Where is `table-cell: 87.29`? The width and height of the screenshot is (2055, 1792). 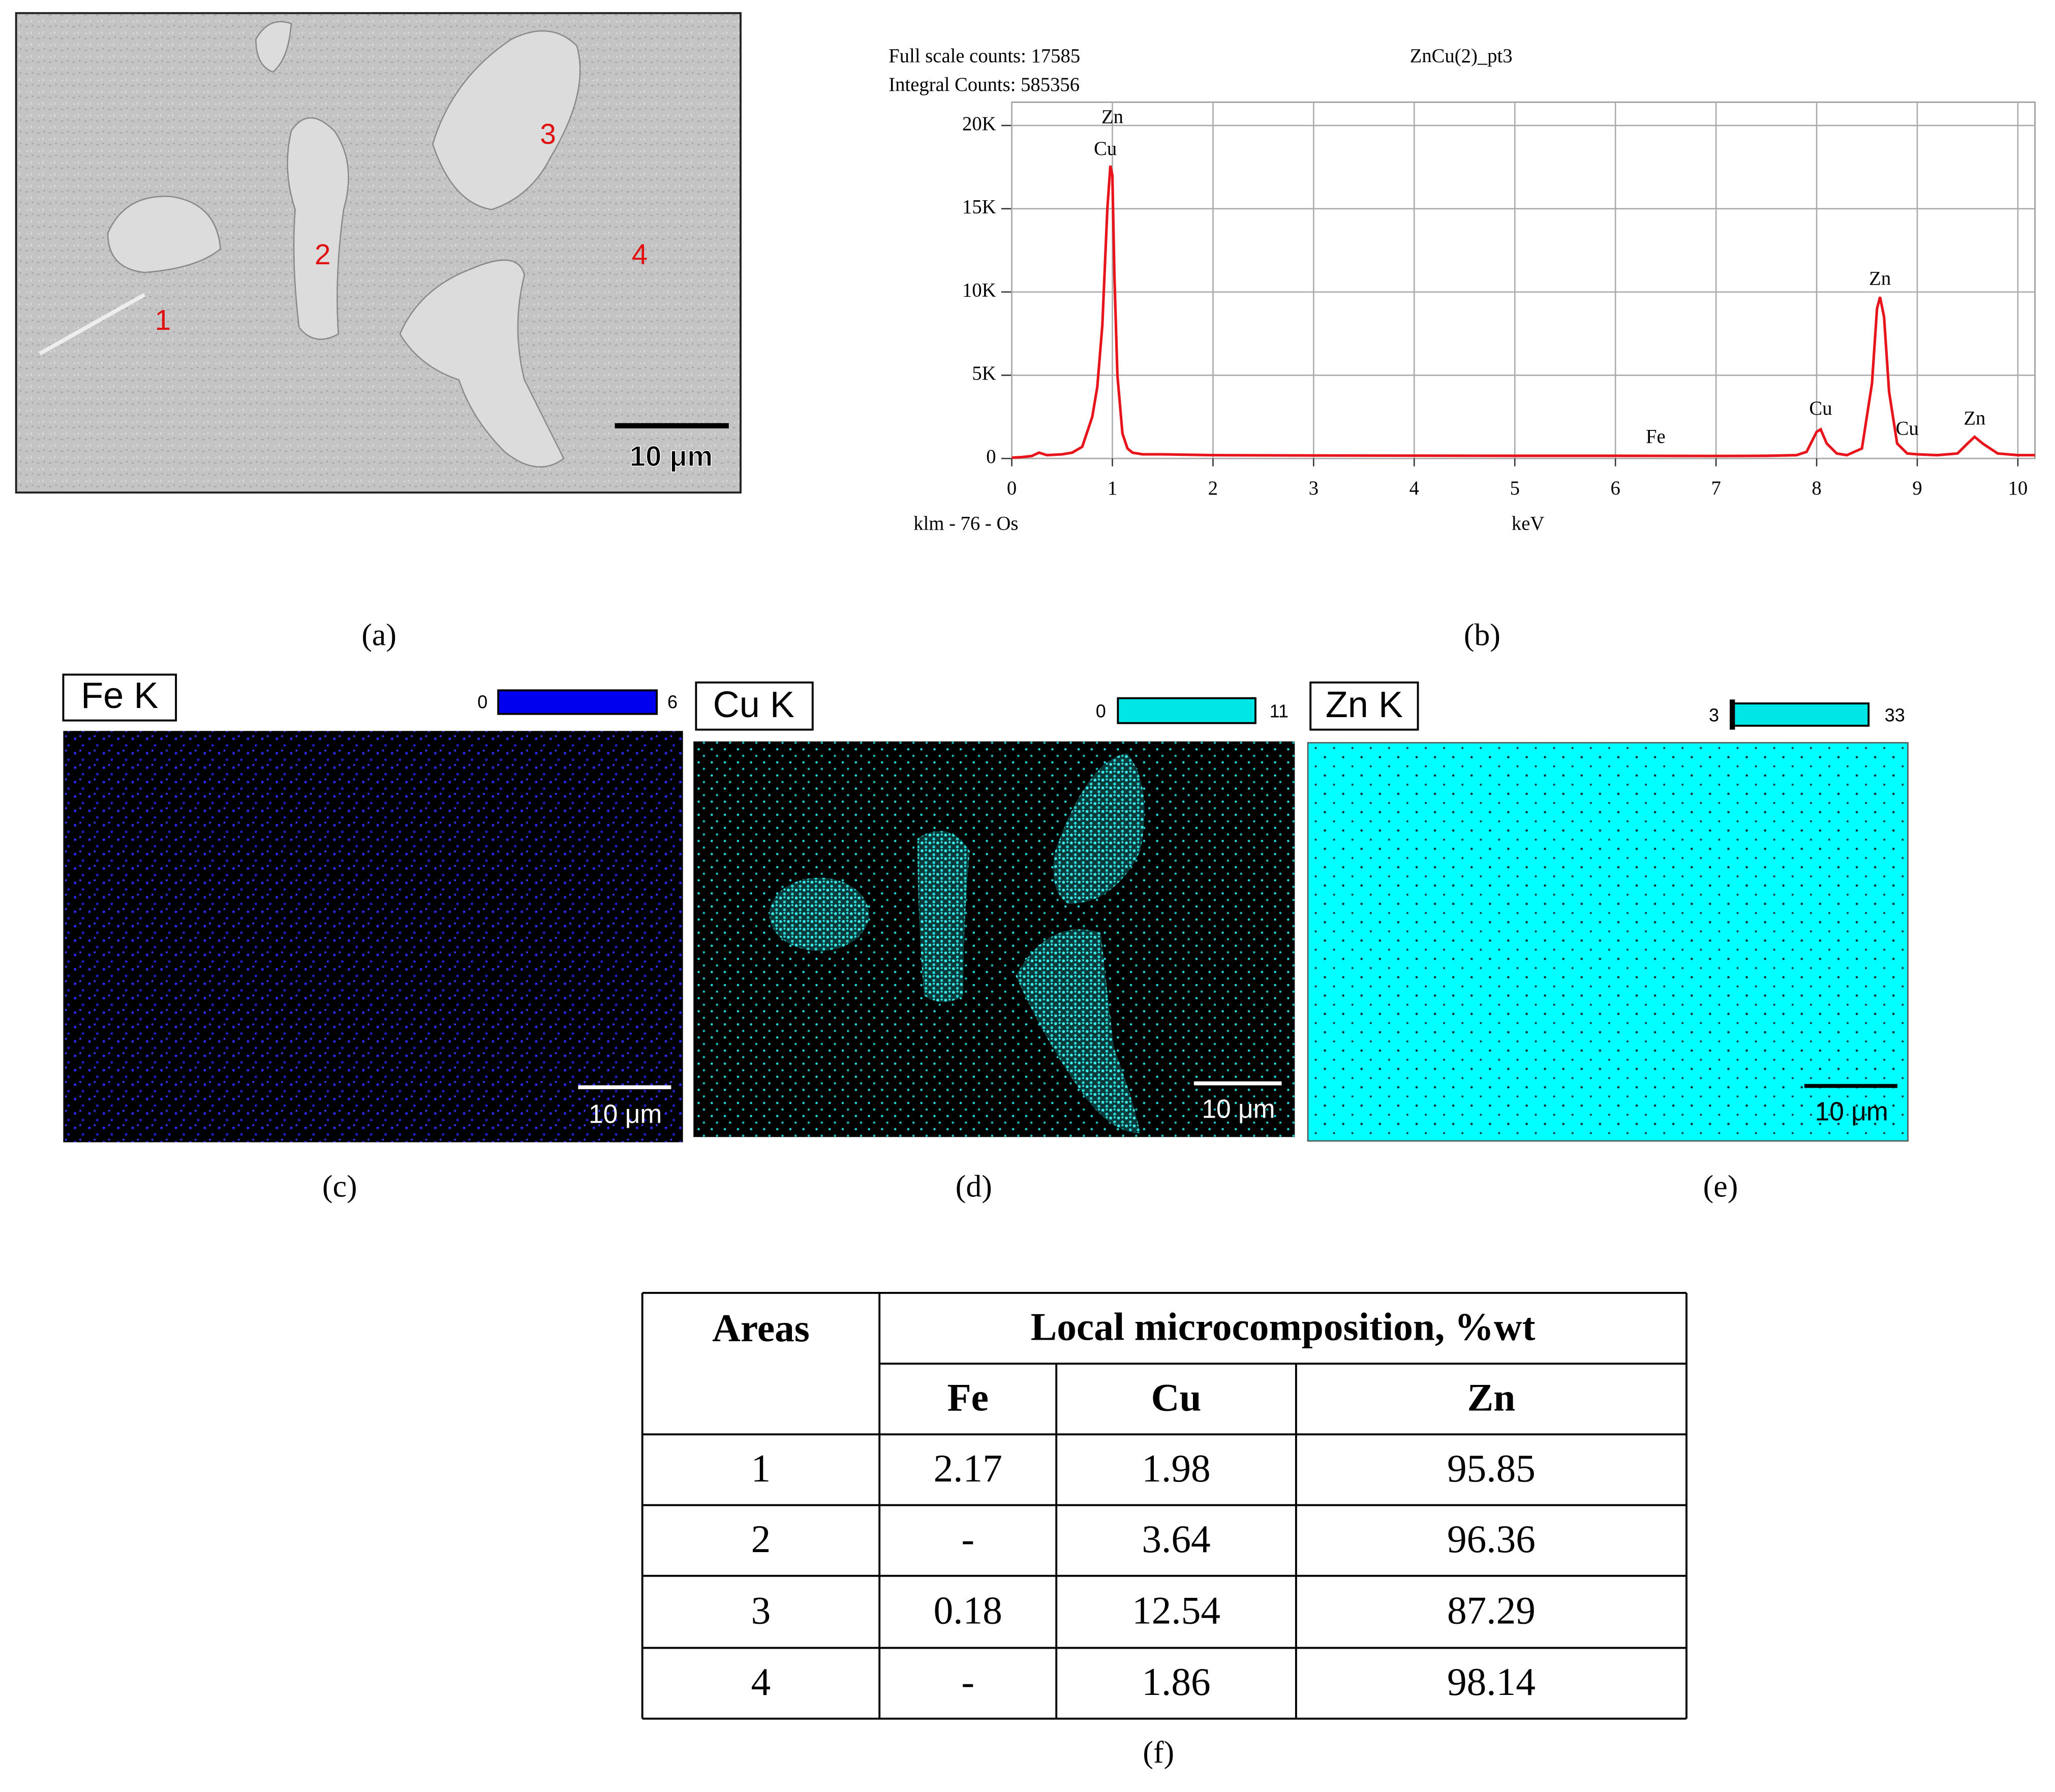
table-cell: 87.29 is located at coordinates (1491, 1610).